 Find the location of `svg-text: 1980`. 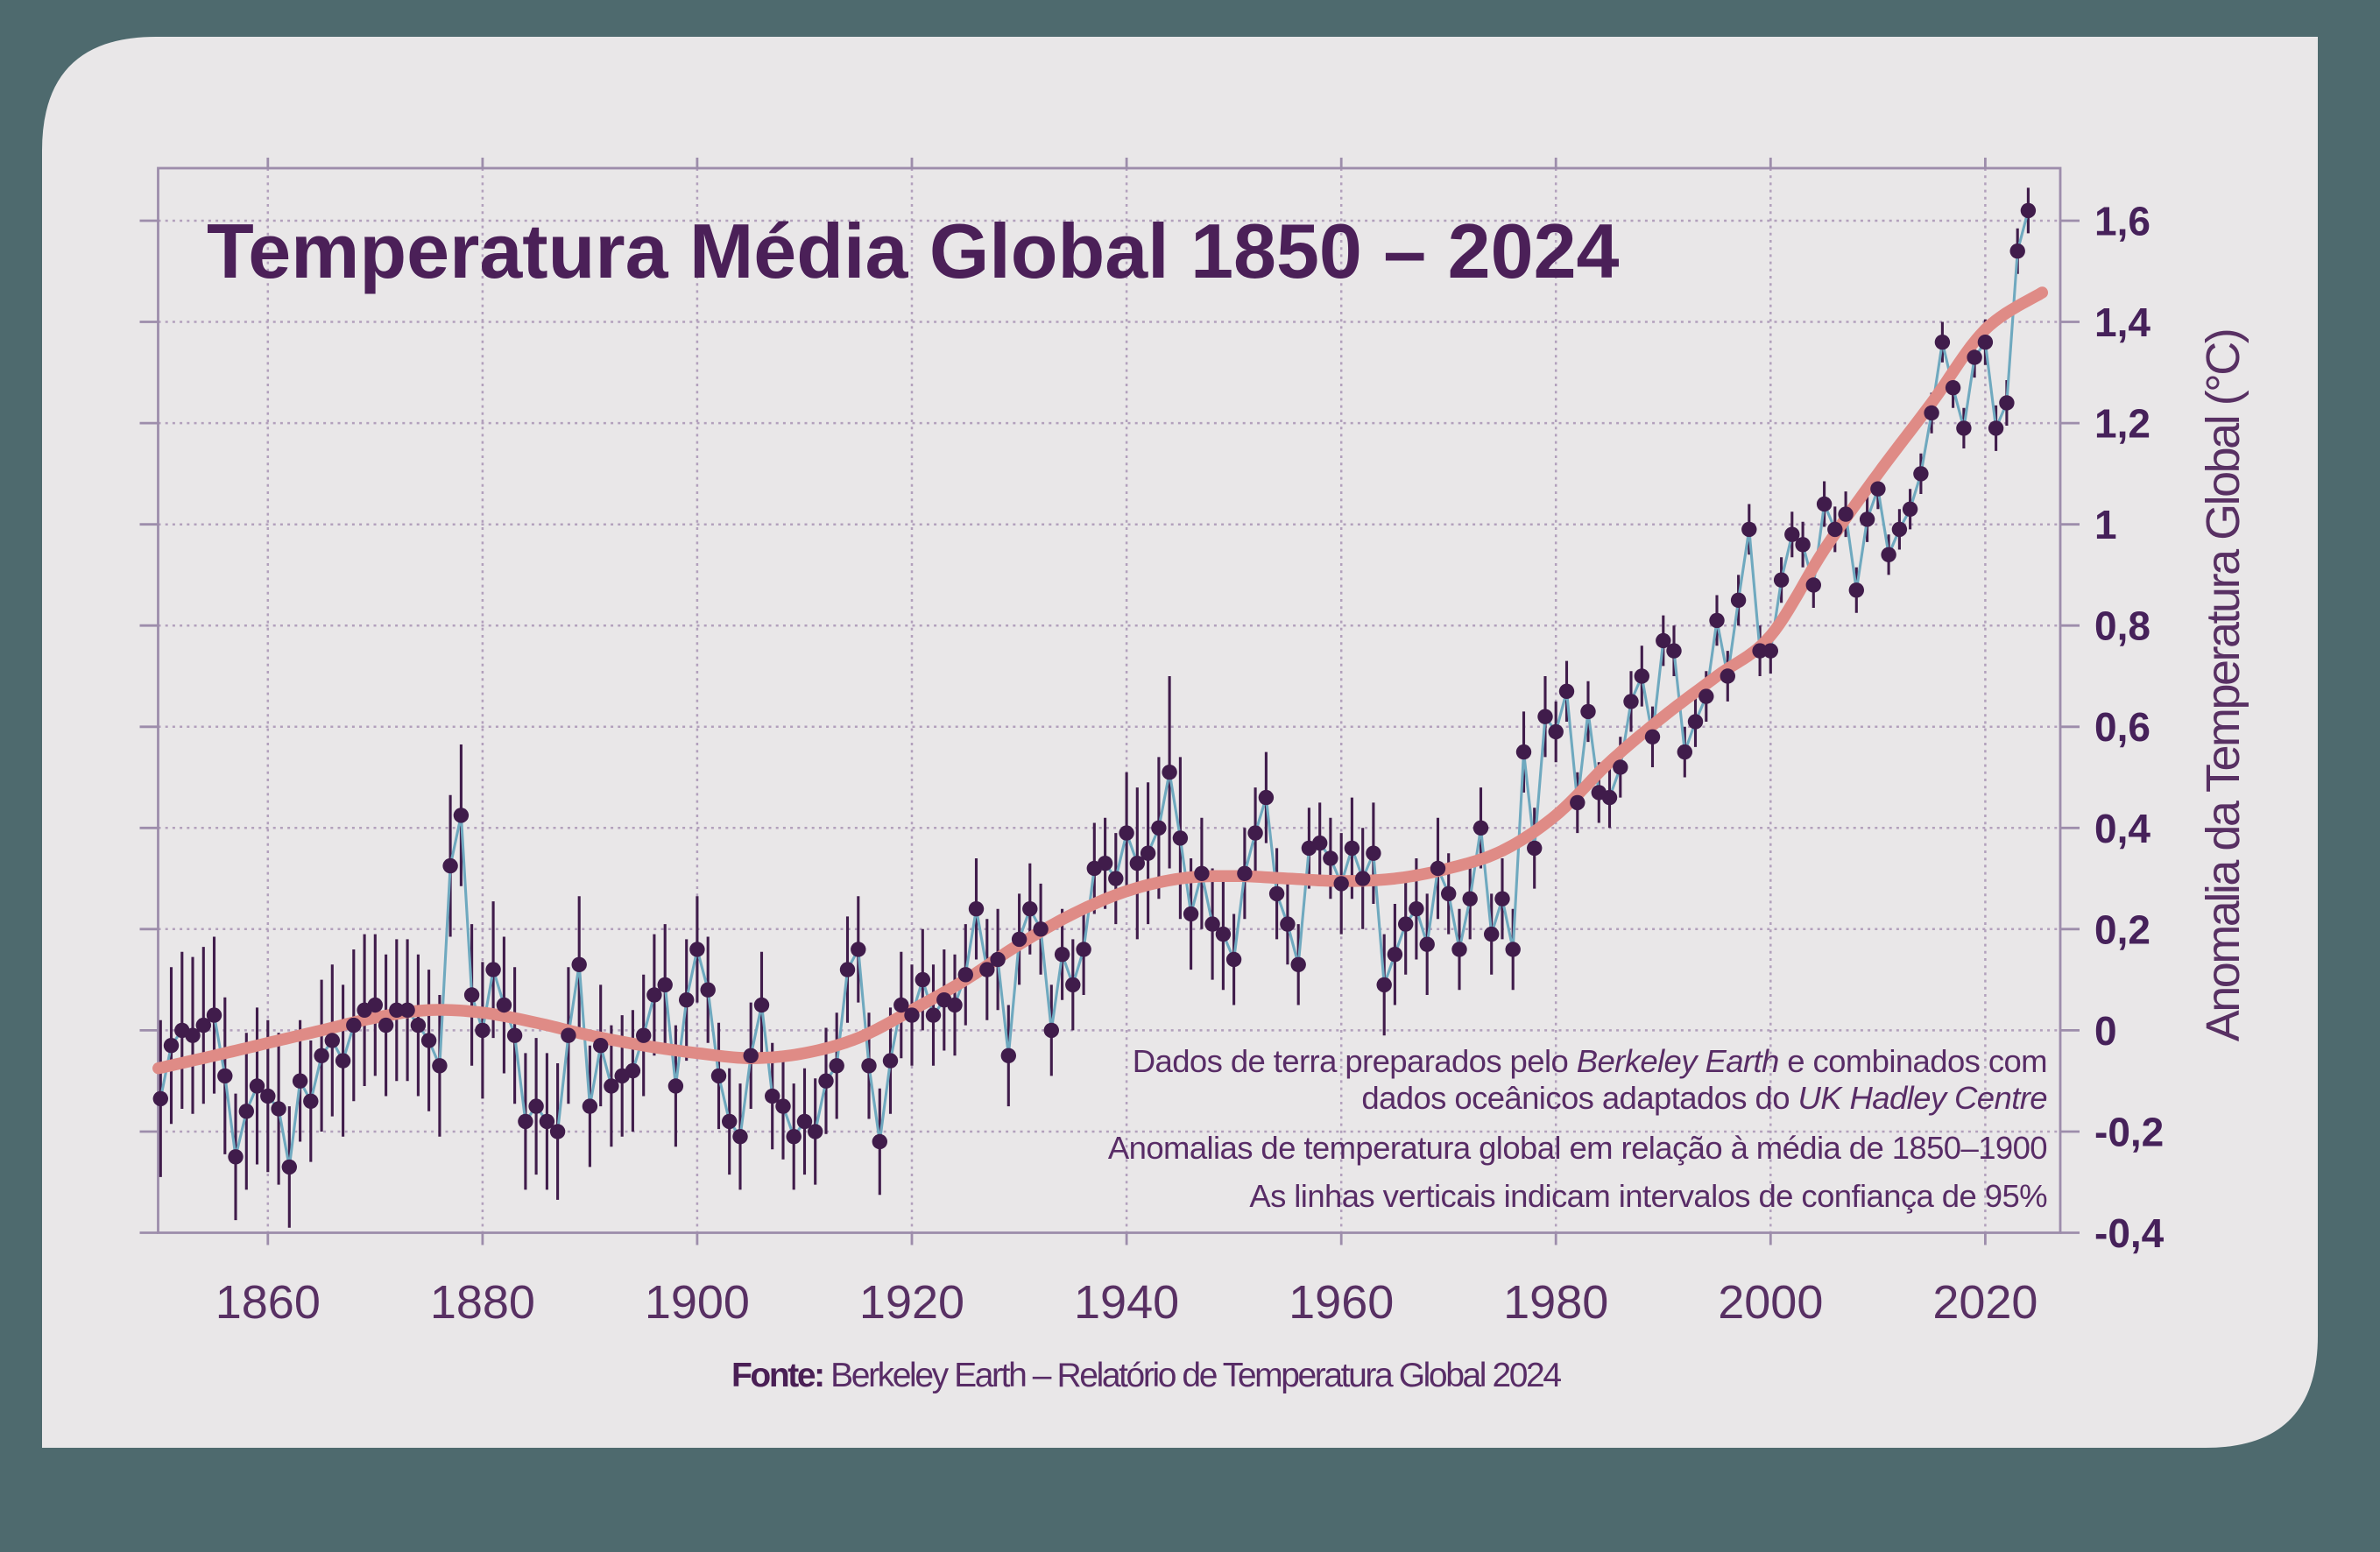

svg-text: 1980 is located at coordinates (1555, 1302).